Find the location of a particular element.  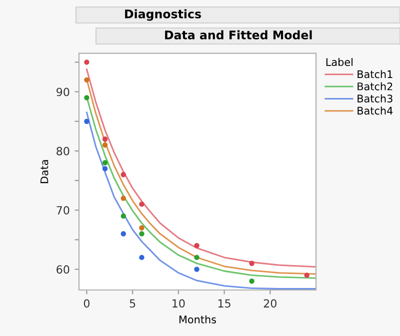

x-tick-label: 15 is located at coordinates (224, 303).